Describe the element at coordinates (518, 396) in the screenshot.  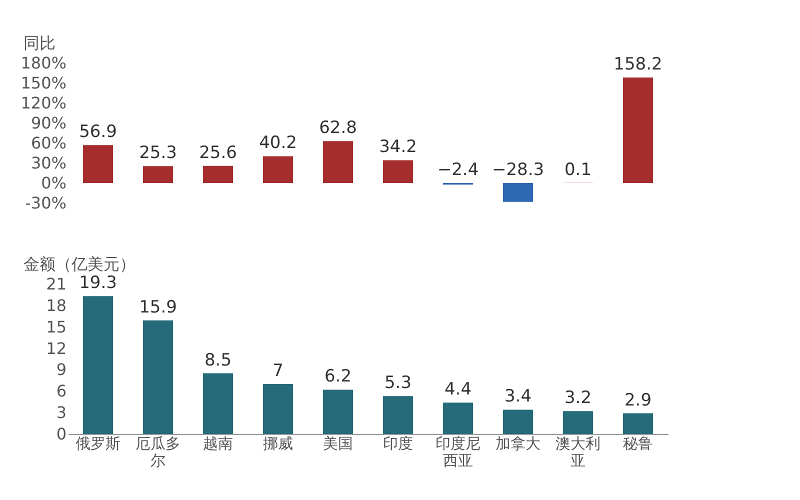
I see `data-label: 3.4` at that location.